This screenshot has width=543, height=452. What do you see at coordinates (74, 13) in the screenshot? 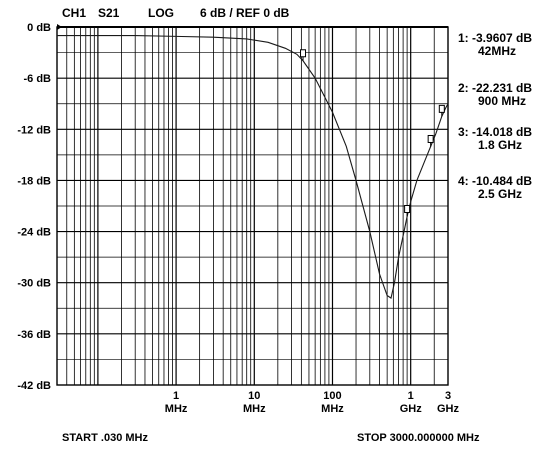
I see `channel-label: CH1` at bounding box center [74, 13].